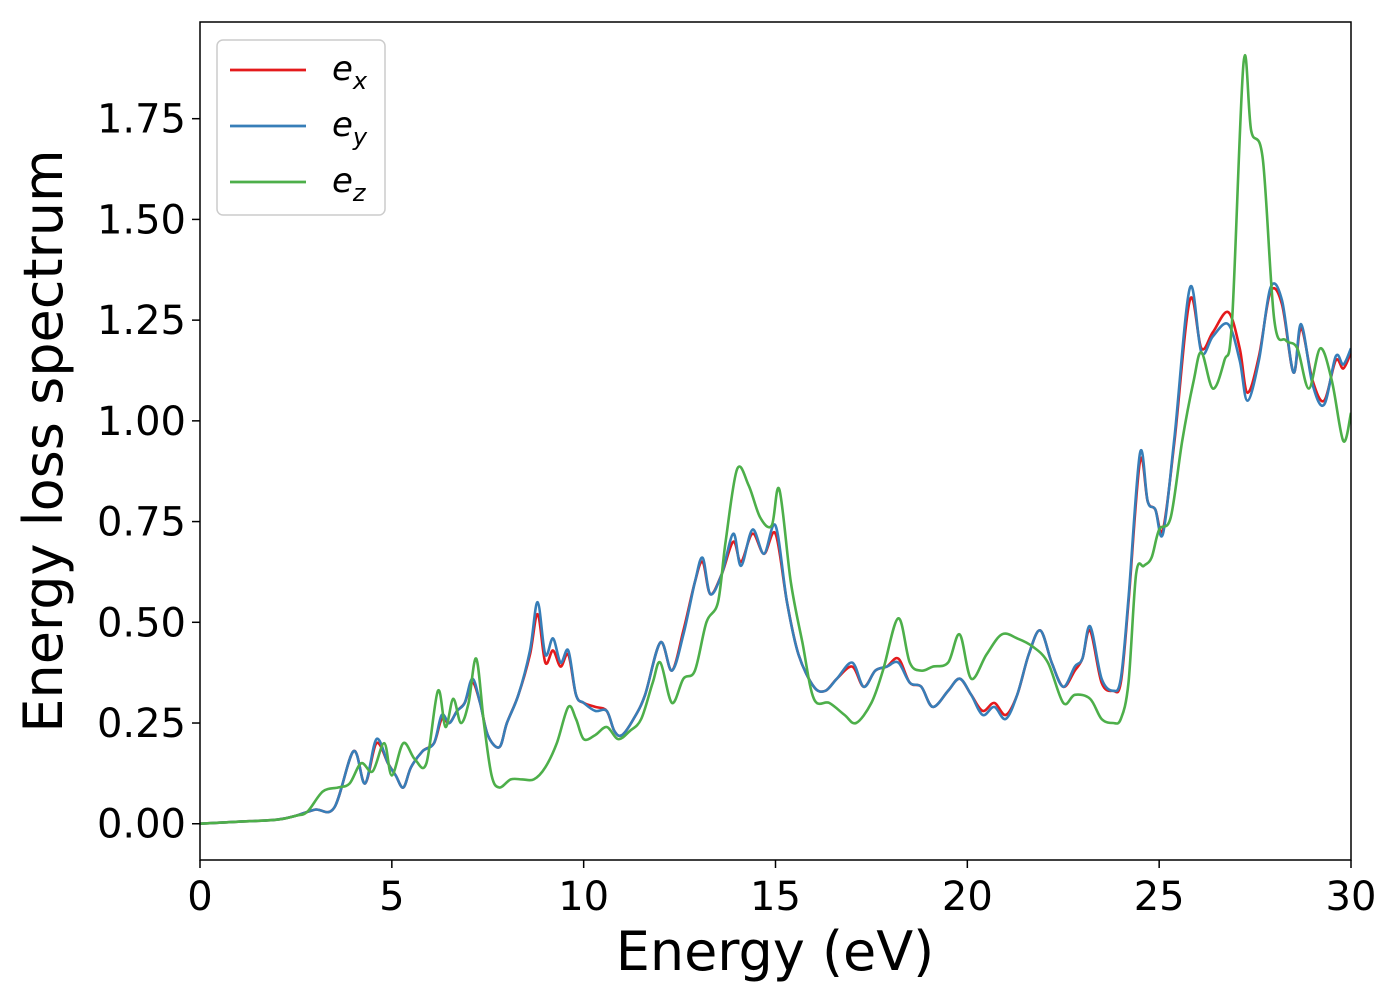 The height and width of the screenshot is (1000, 1400). I want to click on legend-label: ez, so click(349, 184).